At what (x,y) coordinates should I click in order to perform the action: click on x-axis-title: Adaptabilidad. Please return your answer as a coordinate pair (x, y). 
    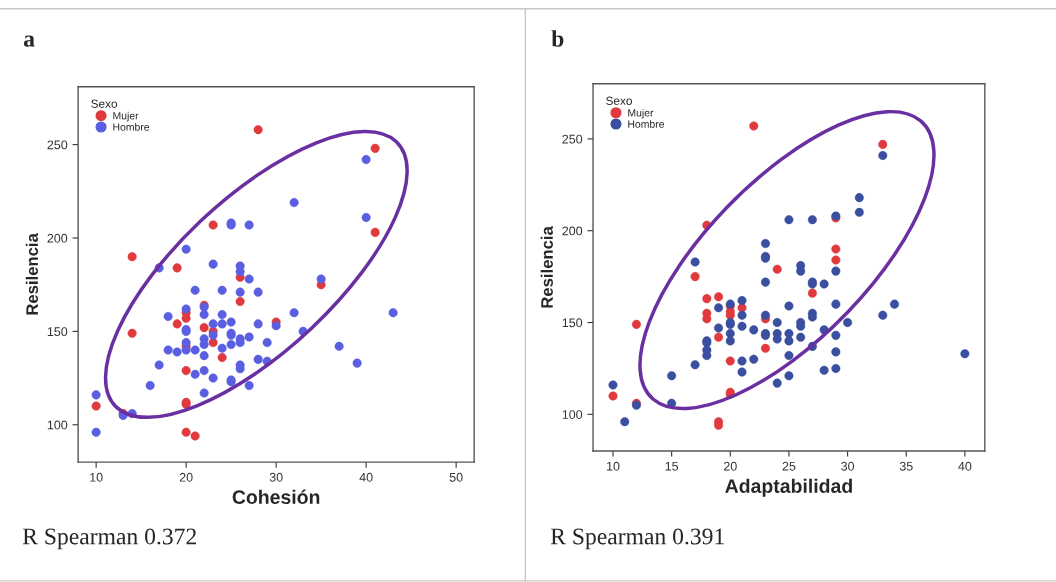
    Looking at the image, I should click on (788, 487).